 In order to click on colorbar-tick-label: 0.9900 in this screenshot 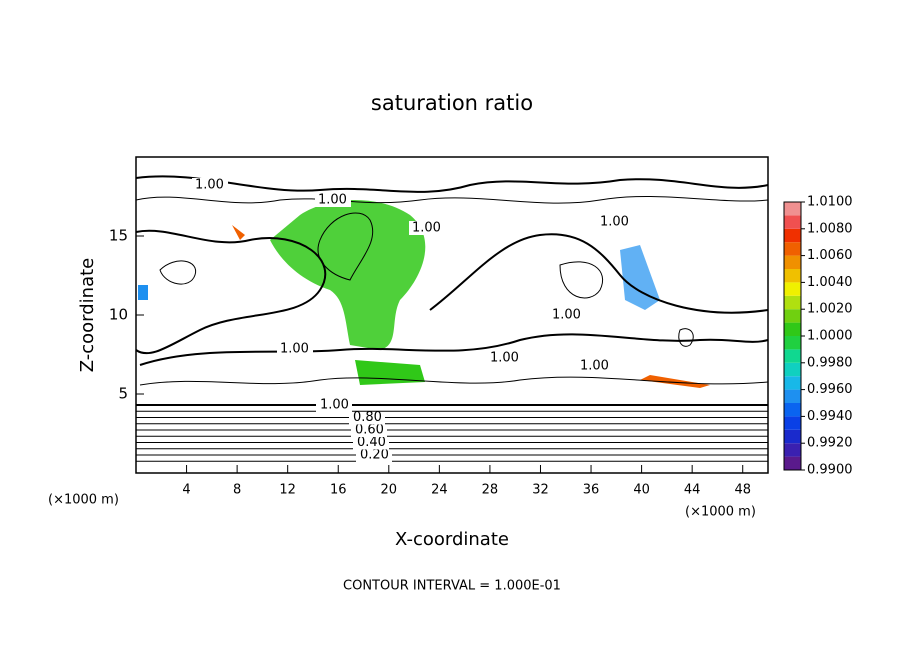, I will do `click(830, 470)`.